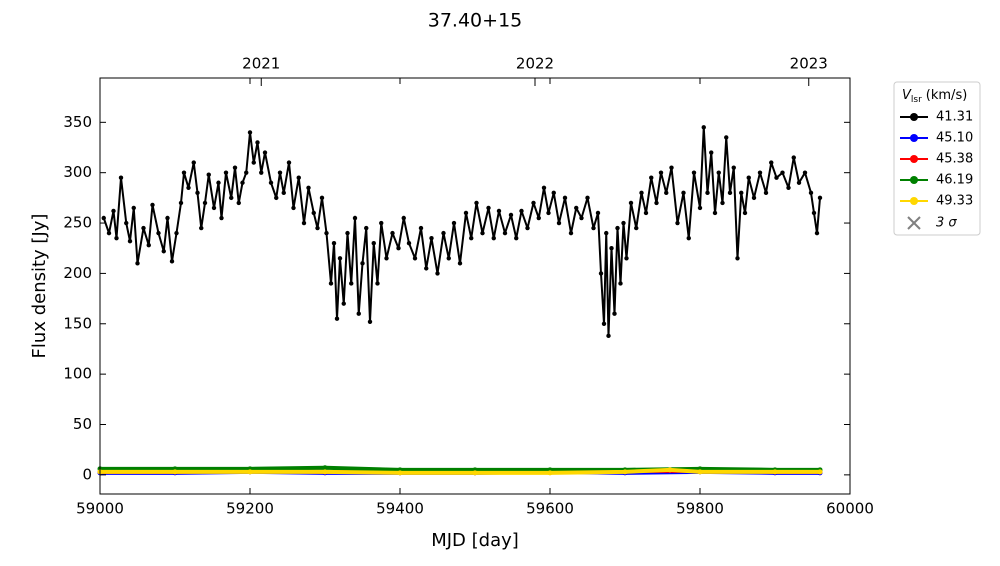 The width and height of the screenshot is (1000, 566). Describe the element at coordinates (250, 509) in the screenshot. I see `x-tick-label: 59200` at that location.